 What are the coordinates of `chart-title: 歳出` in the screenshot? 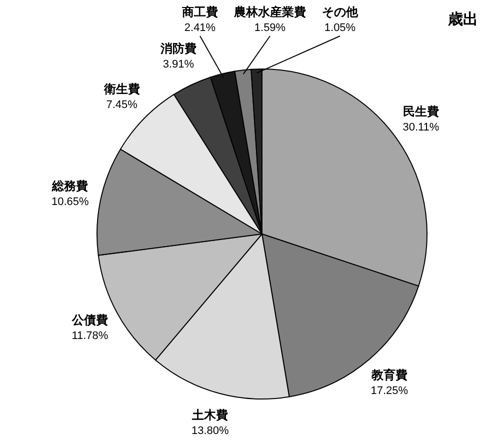 It's located at (462, 19).